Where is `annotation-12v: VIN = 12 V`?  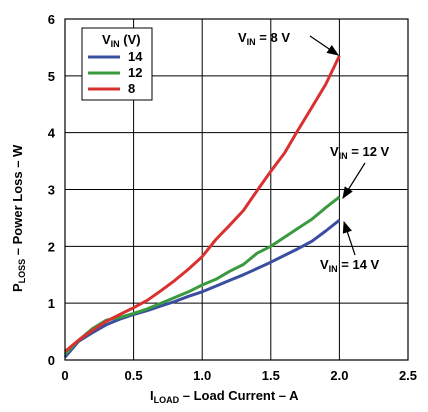
annotation-12v: VIN = 12 V is located at coordinates (360, 172).